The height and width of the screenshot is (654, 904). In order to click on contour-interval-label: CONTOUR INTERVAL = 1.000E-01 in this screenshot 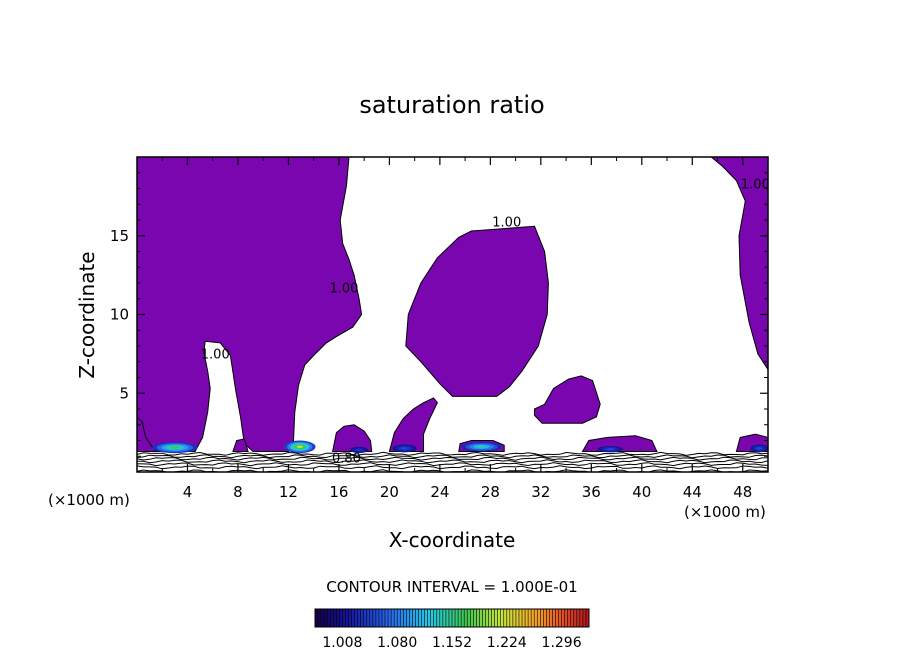, I will do `click(451, 587)`.